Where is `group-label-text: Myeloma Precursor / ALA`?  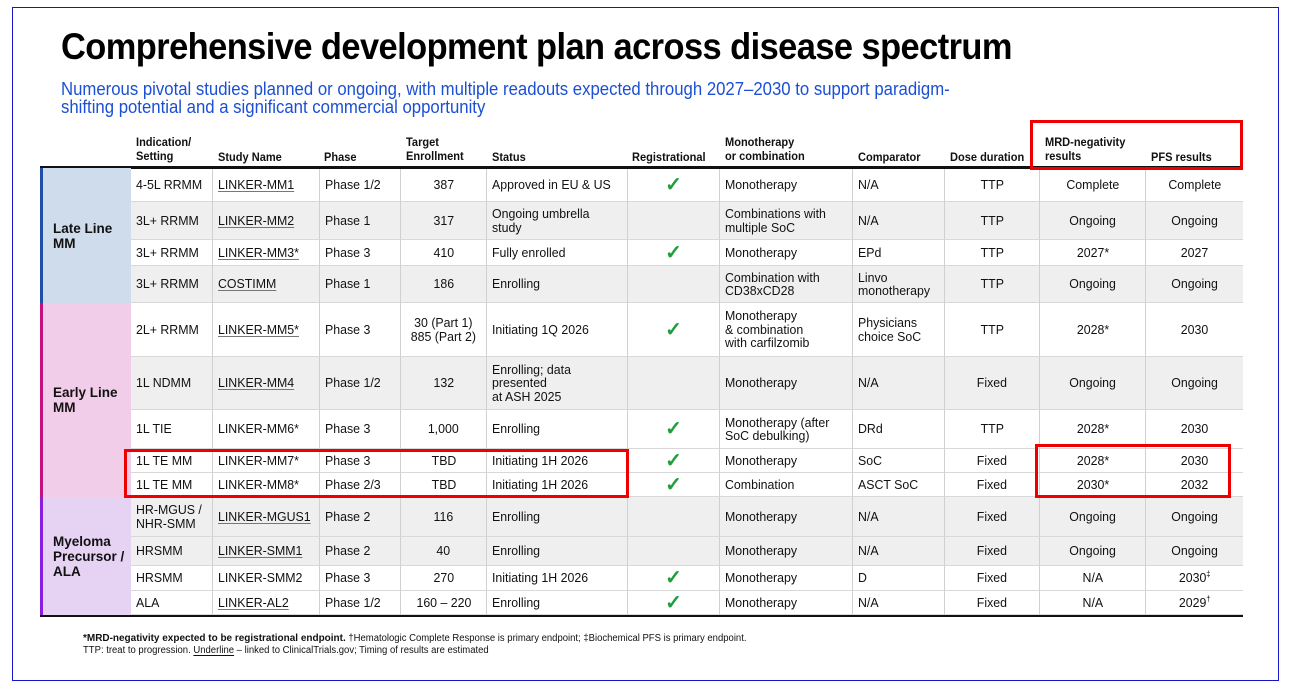 group-label-text: Myeloma Precursor / ALA is located at coordinates (89, 556).